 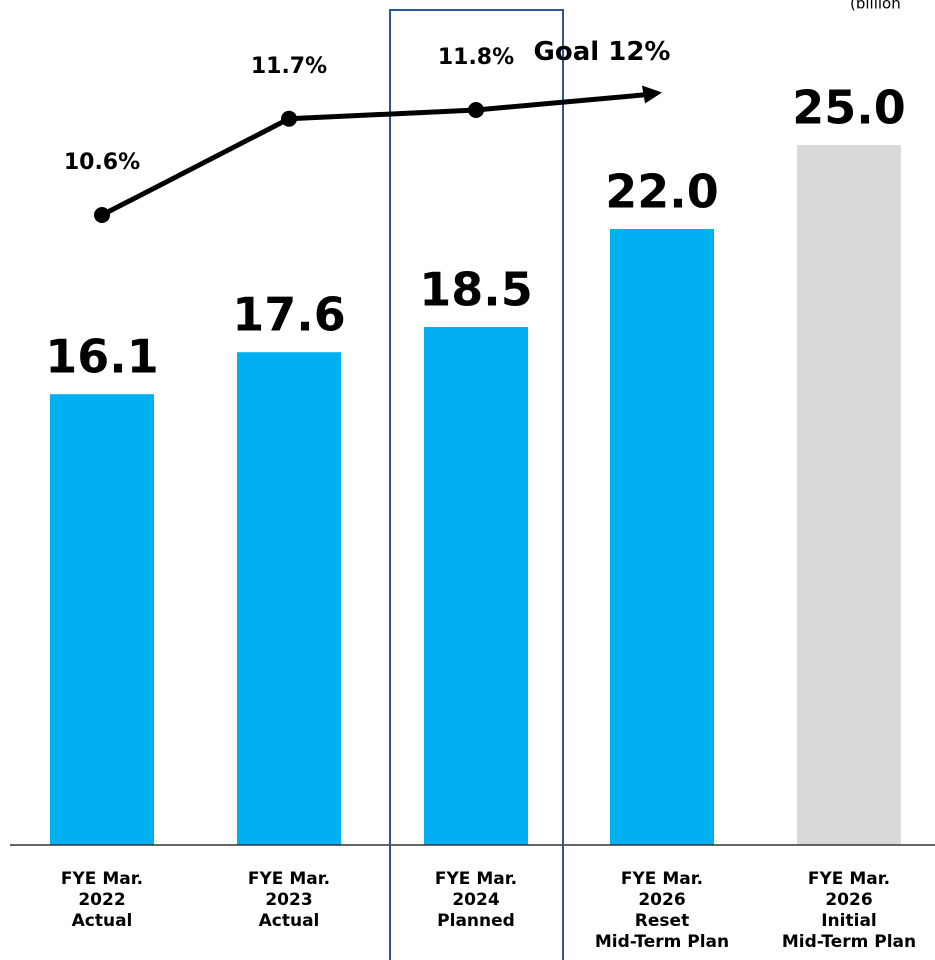 What do you see at coordinates (289, 66) in the screenshot?
I see `line-value-label: 11.7%` at bounding box center [289, 66].